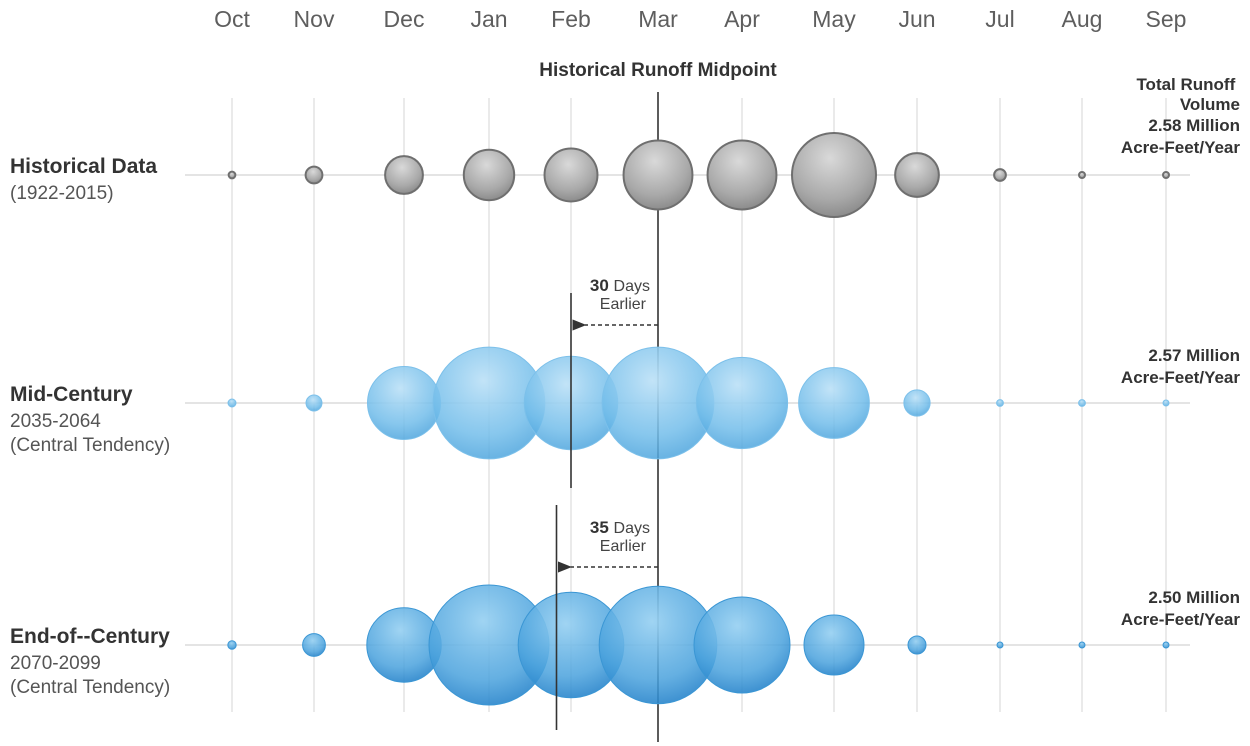 This screenshot has width=1250, height=746. I want to click on bubble-mid-century-apr, so click(742, 403).